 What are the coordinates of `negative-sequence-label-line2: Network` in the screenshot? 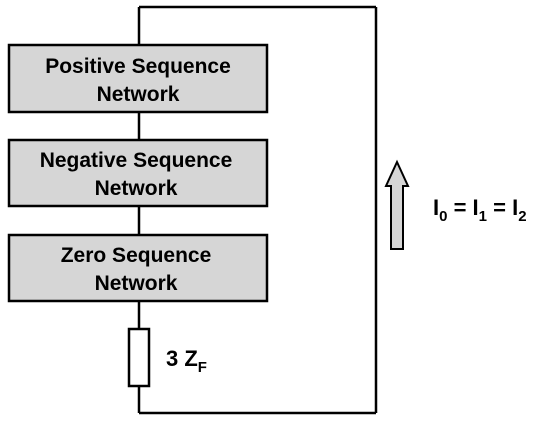 It's located at (136, 188).